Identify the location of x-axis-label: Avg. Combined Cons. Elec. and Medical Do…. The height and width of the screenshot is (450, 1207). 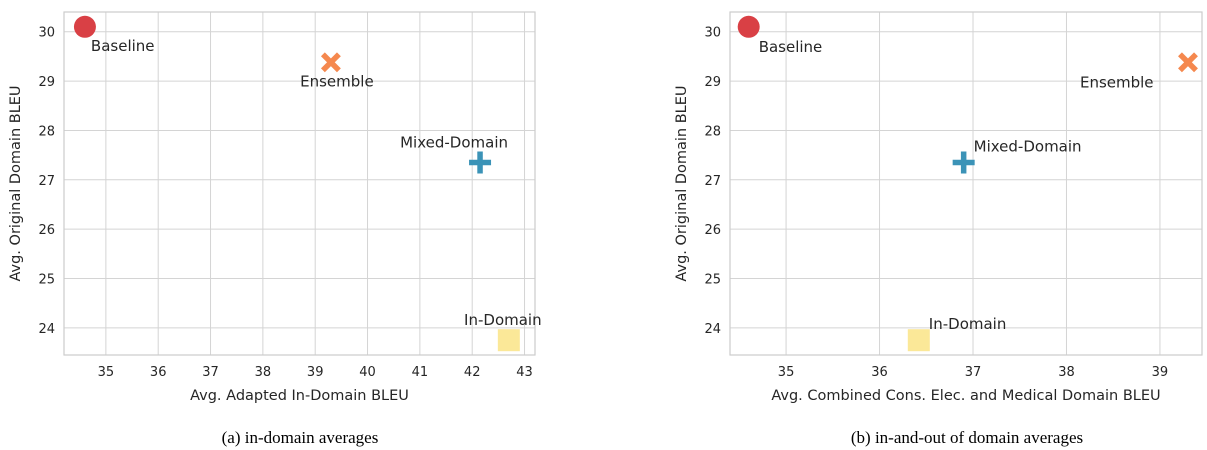
(965, 396).